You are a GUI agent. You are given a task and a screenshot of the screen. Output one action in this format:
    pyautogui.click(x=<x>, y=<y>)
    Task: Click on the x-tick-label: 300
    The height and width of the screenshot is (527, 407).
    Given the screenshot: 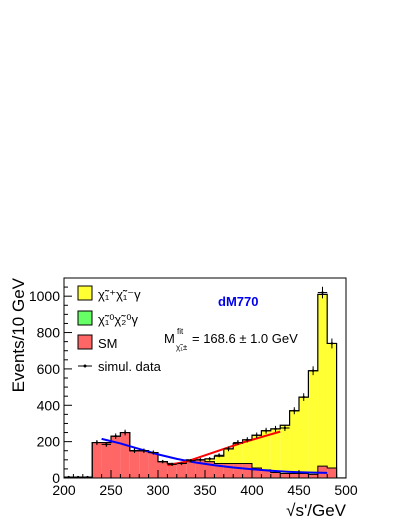 What is the action you would take?
    pyautogui.click(x=158, y=490)
    